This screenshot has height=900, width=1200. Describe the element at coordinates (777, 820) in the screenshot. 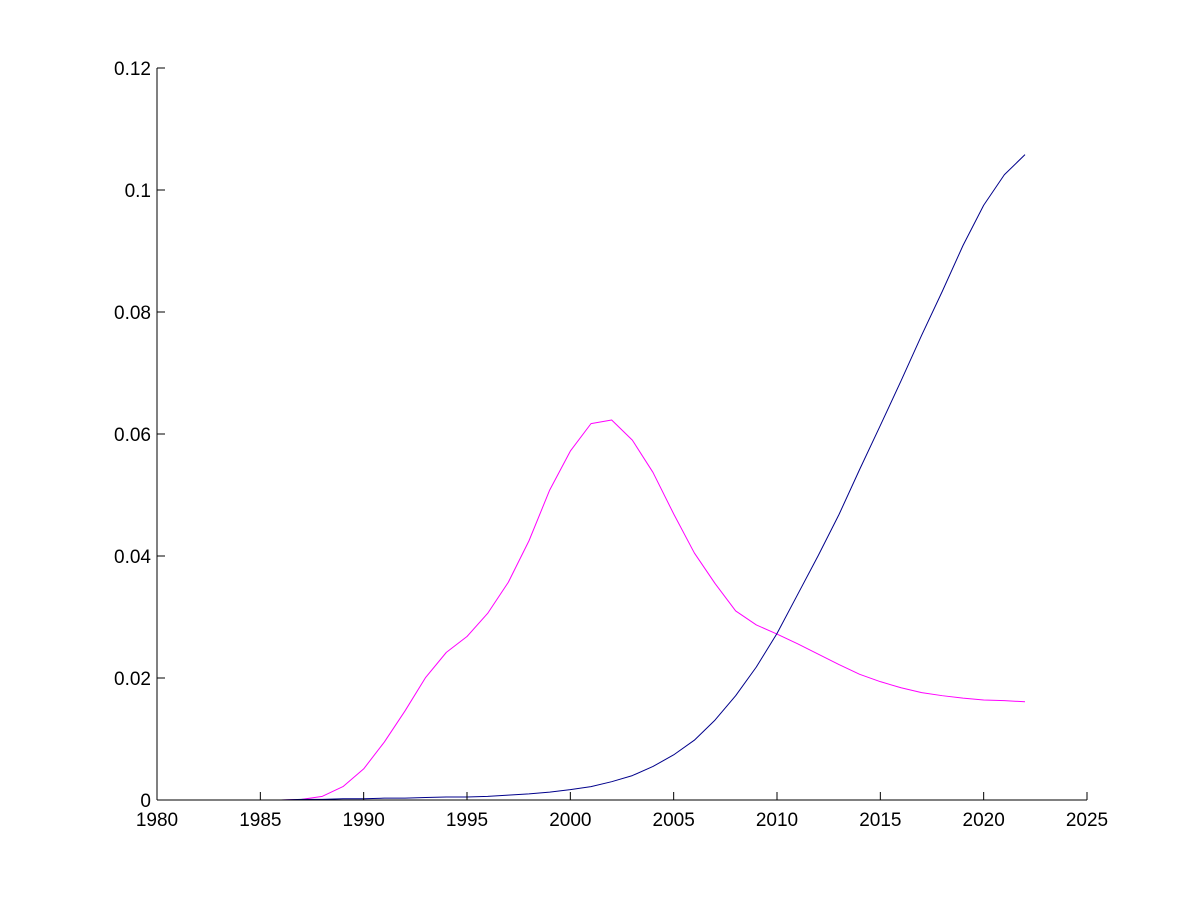

I see `x-tick-label: 2010` at that location.